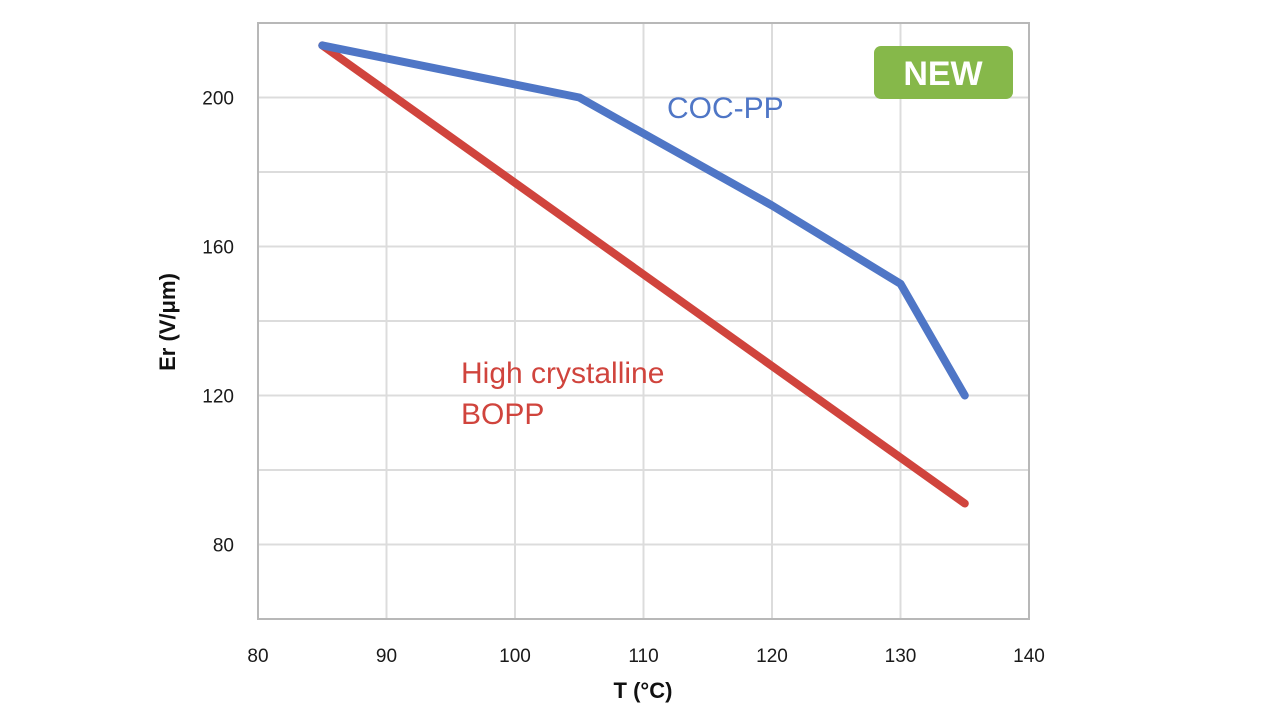 This screenshot has width=1280, height=721. Describe the element at coordinates (901, 656) in the screenshot. I see `x-tick-label: 130` at that location.